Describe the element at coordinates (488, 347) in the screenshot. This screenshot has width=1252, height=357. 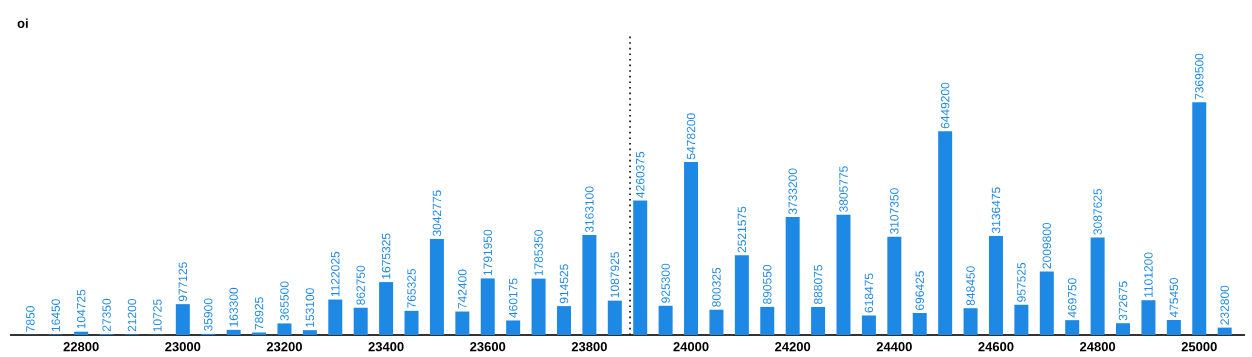
I see `x-tick-label: 23600` at that location.